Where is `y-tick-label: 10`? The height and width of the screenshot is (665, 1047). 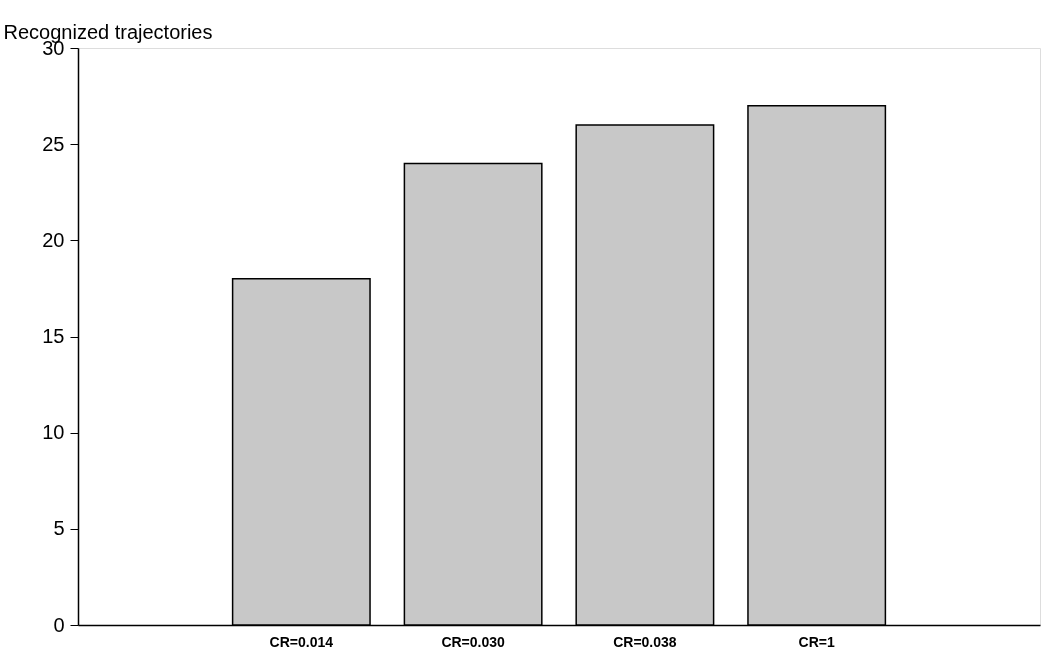
y-tick-label: 10 is located at coordinates (53, 432).